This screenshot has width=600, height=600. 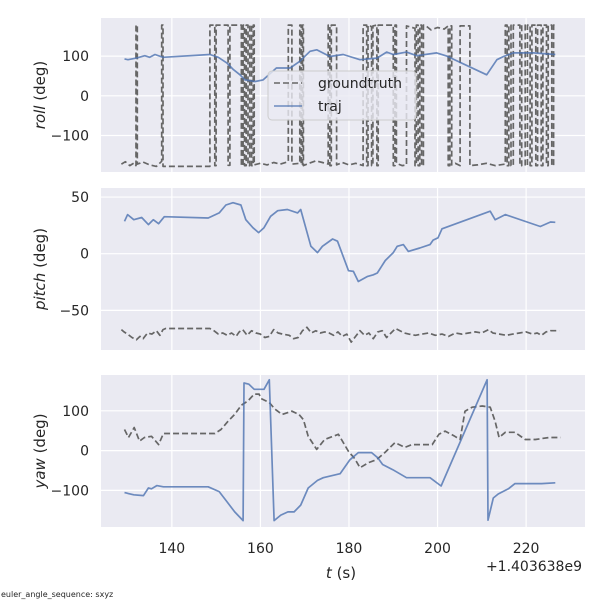 I want to click on y-tick-label: −50, so click(x=74, y=311).